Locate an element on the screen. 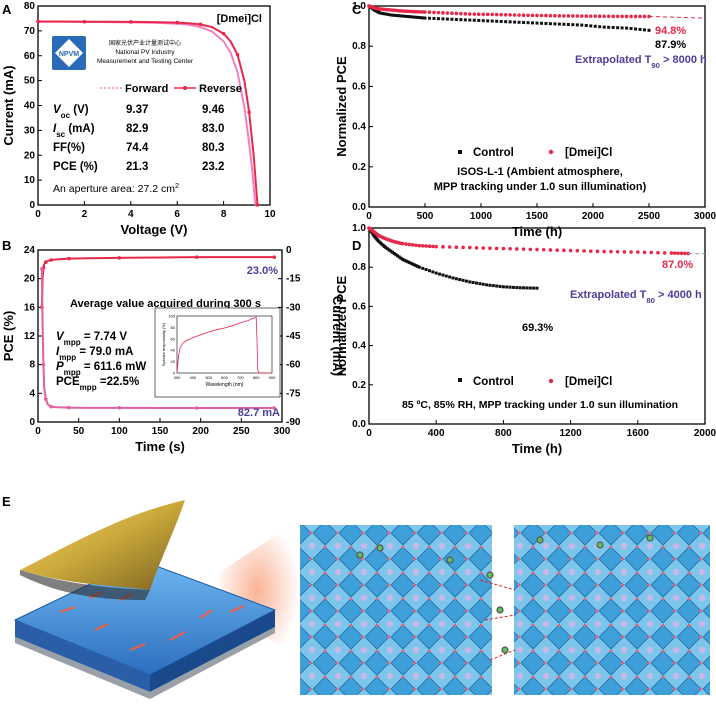 The image size is (716, 721). legend-control-label: Control is located at coordinates (493, 153).